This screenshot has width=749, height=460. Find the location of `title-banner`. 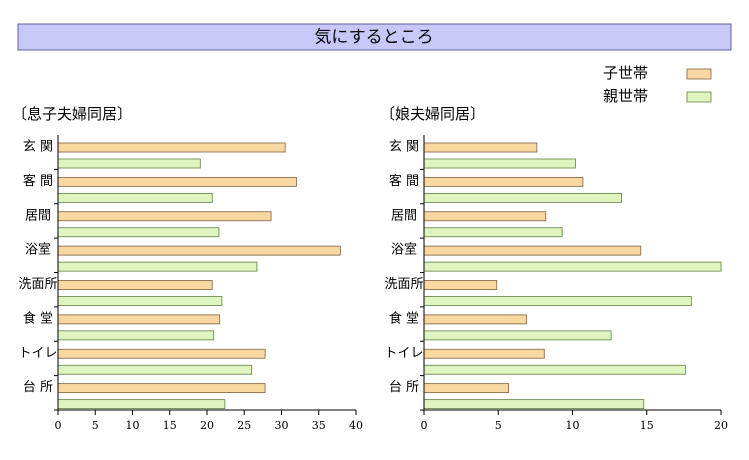

title-banner is located at coordinates (374, 37).